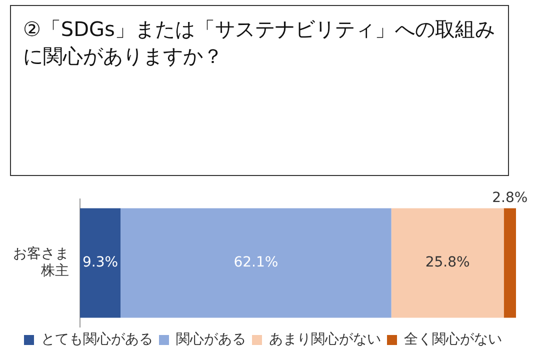 The width and height of the screenshot is (536, 357). I want to click on legend-label: あまり関心がない, so click(325, 340).